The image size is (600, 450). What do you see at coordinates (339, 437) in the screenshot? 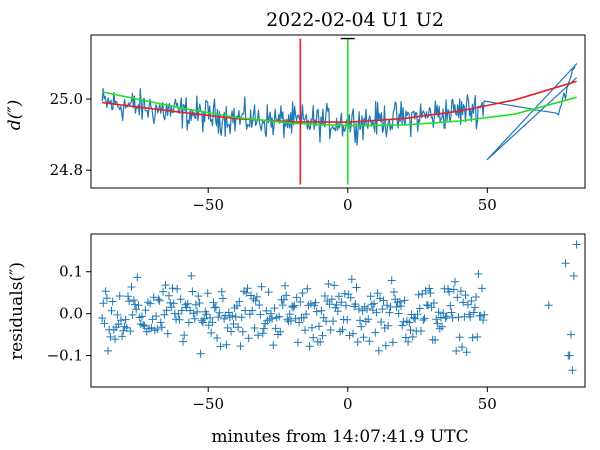
I see `x-axis-label: minutes from 14:07:41.9 UTC` at bounding box center [339, 437].